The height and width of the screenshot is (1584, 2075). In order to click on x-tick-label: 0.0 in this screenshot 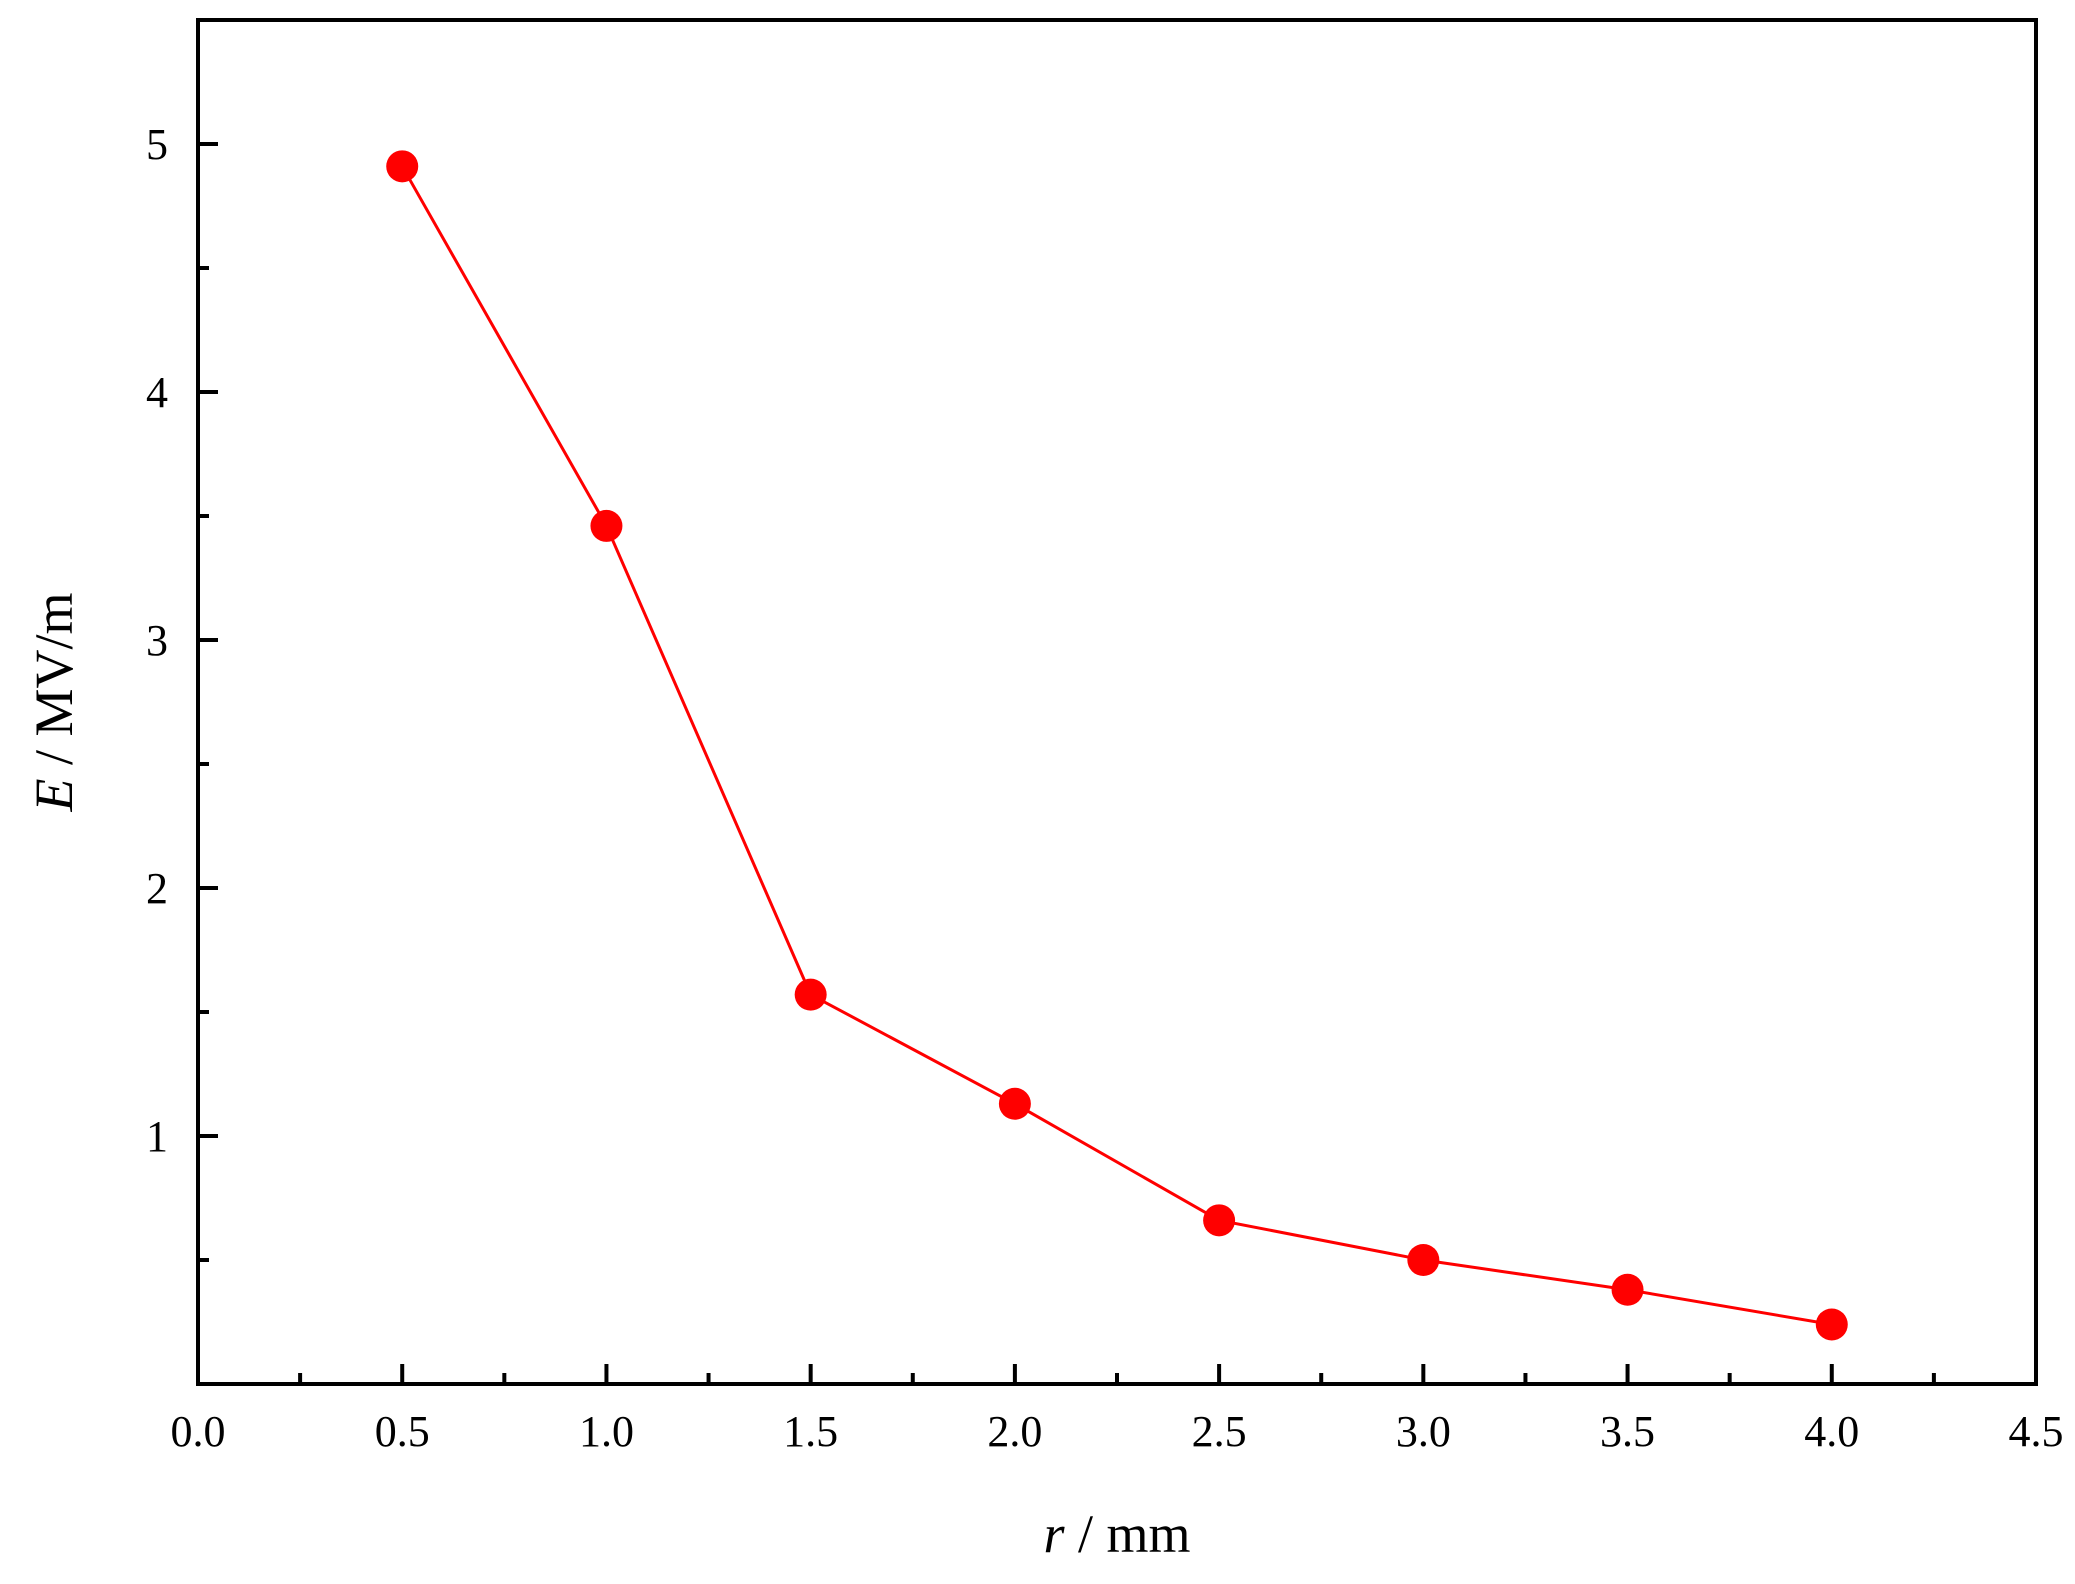, I will do `click(198, 1431)`.